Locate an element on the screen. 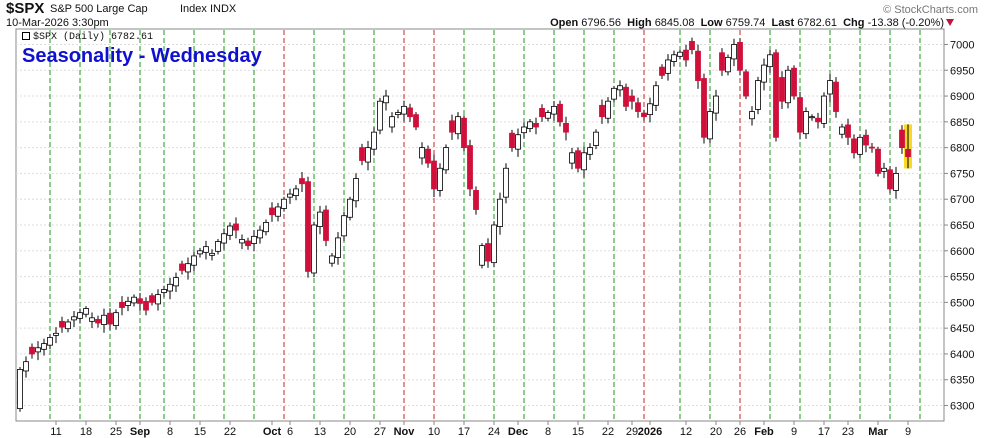  x-tick-label: 9 is located at coordinates (794, 432).